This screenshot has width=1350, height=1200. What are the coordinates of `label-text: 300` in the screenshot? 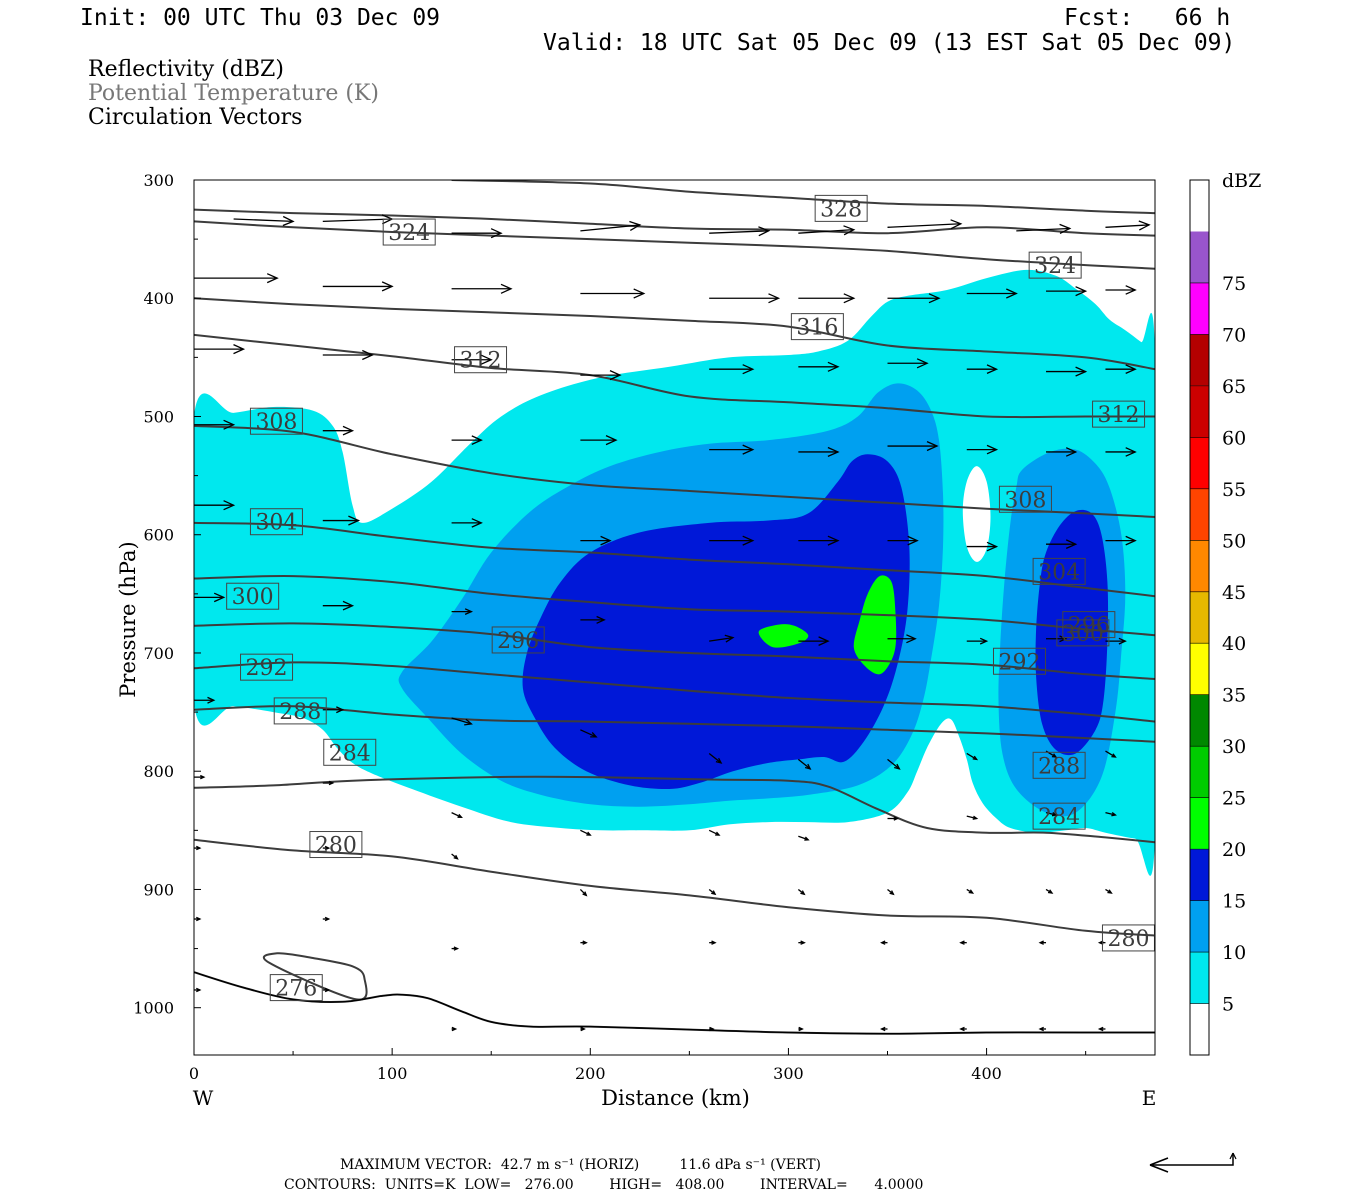 It's located at (253, 597).